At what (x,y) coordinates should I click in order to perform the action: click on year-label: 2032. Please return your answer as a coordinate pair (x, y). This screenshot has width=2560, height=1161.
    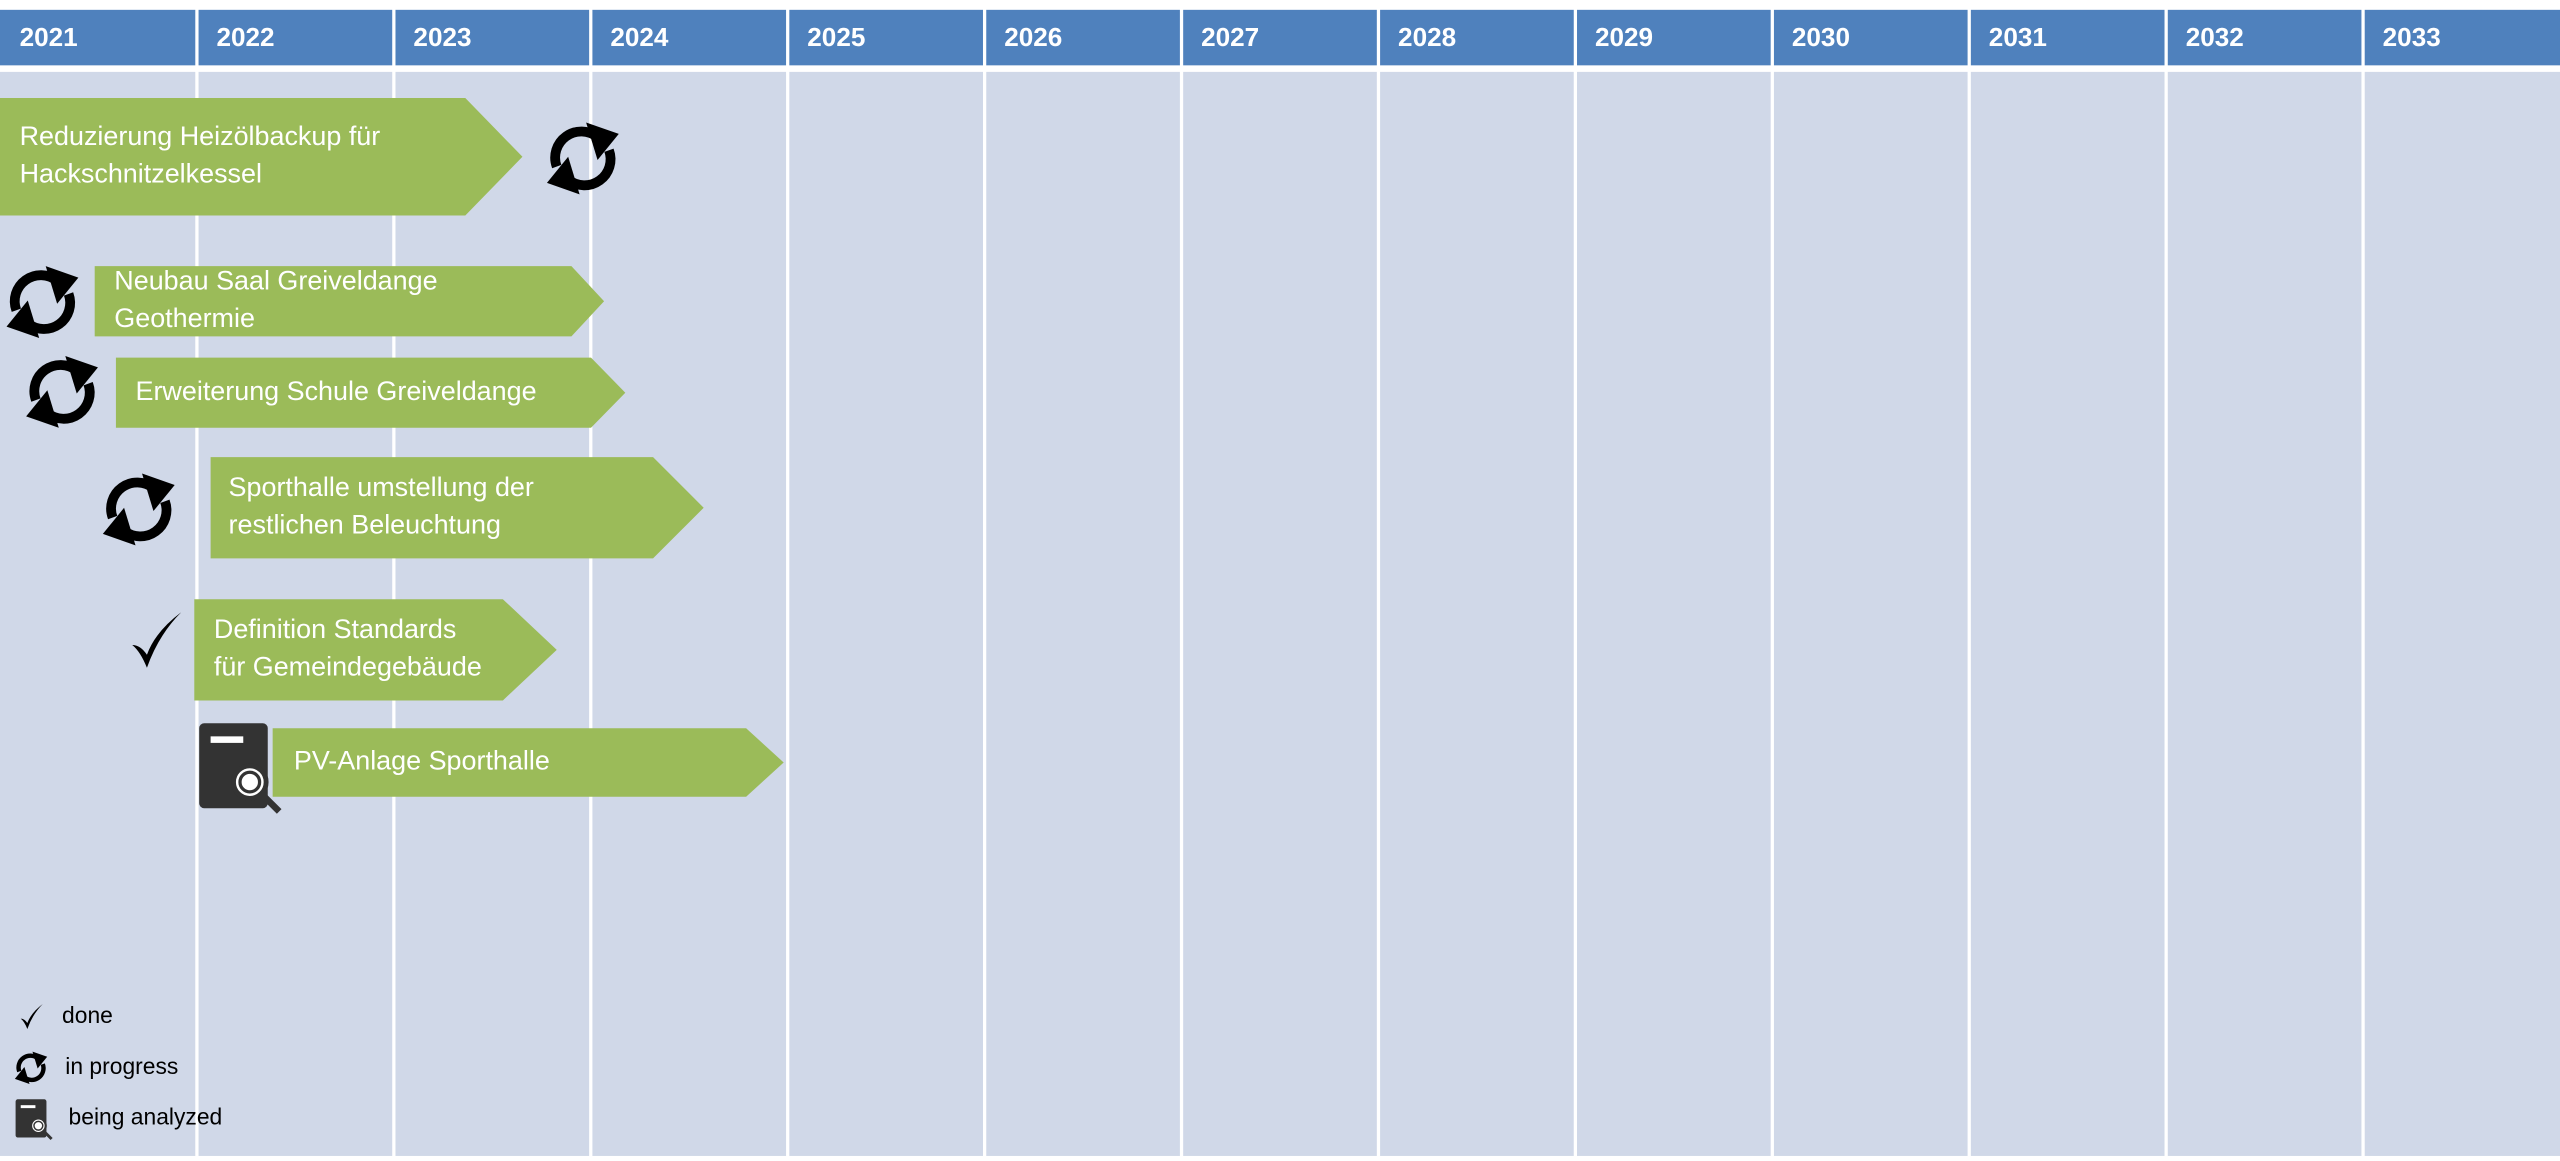
    Looking at the image, I should click on (2215, 37).